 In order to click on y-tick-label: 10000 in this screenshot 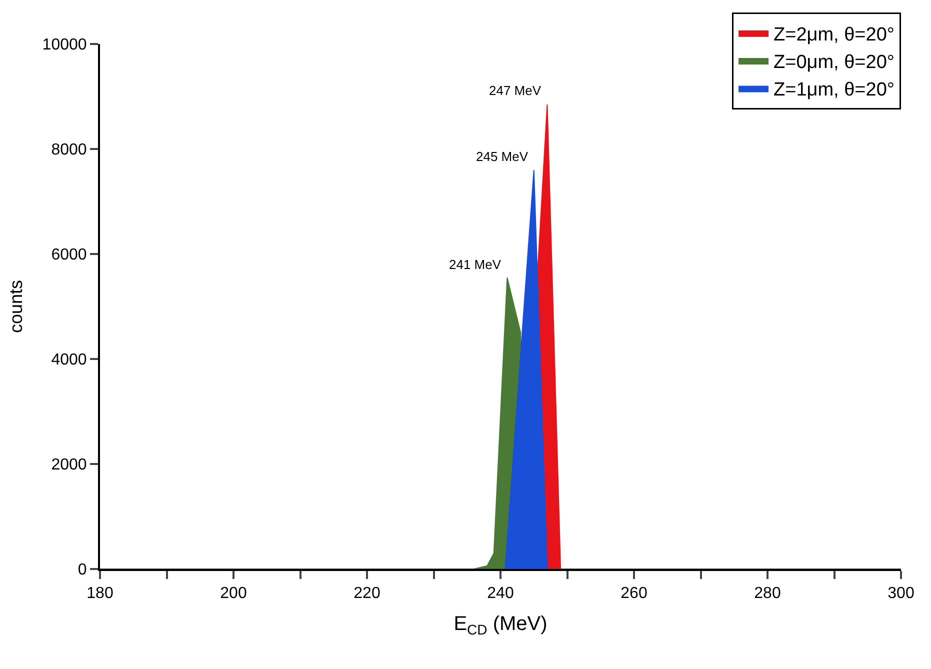, I will do `click(64, 45)`.